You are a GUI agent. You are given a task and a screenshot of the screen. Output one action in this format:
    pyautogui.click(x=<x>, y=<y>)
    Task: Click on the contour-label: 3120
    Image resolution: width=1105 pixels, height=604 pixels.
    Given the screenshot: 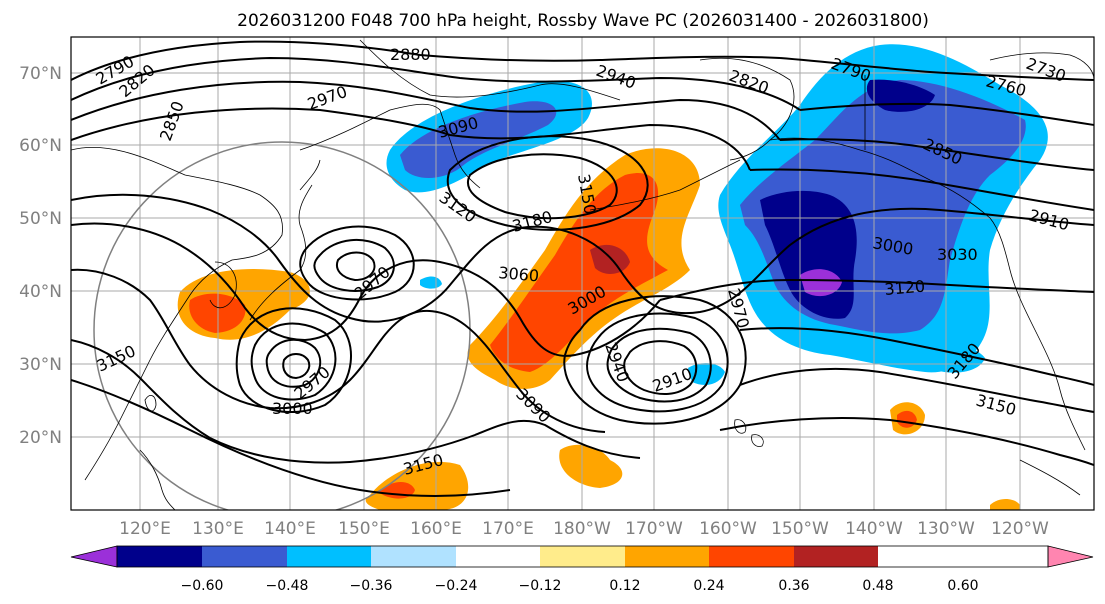 What is the action you would take?
    pyautogui.click(x=905, y=288)
    